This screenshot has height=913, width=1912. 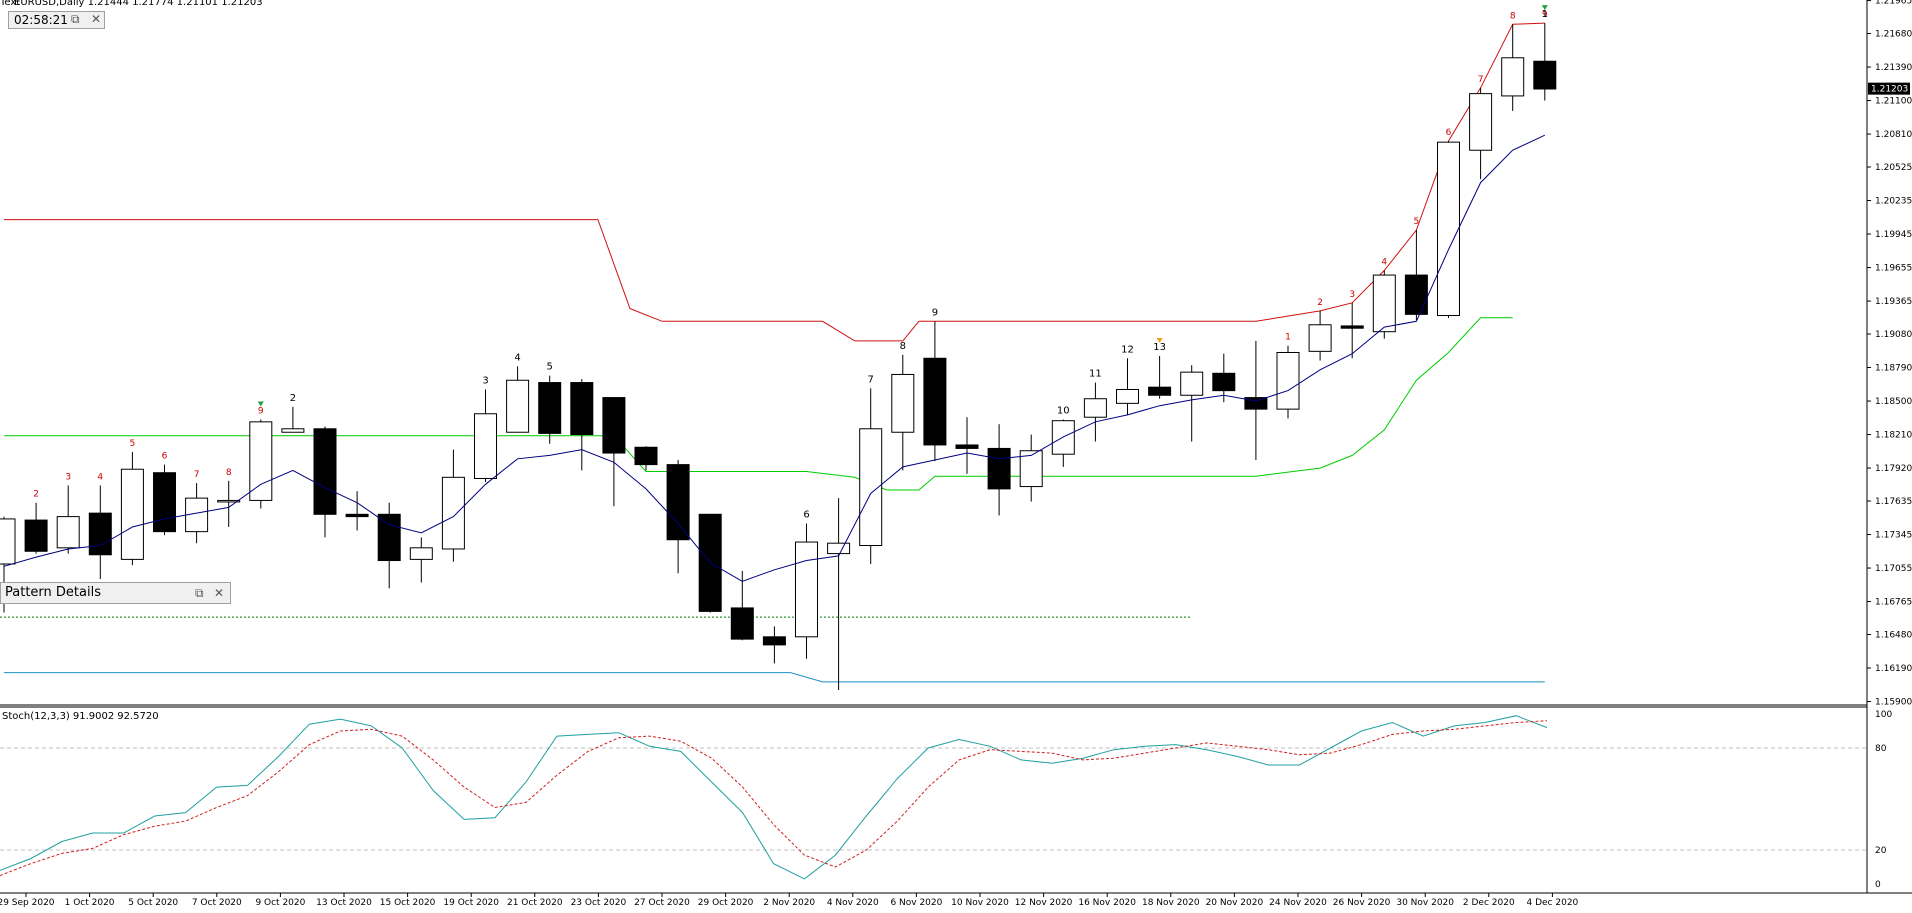 What do you see at coordinates (1893, 3) in the screenshot?
I see `price-tick-label: 1.21965` at bounding box center [1893, 3].